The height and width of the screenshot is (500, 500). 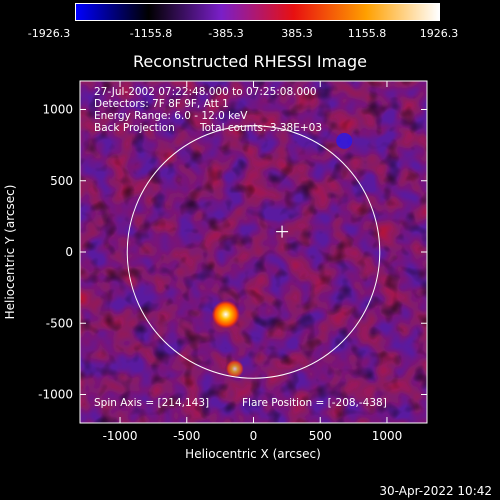 I want to click on x-axis-label: Heliocentric X (arcsec), so click(x=253, y=454).